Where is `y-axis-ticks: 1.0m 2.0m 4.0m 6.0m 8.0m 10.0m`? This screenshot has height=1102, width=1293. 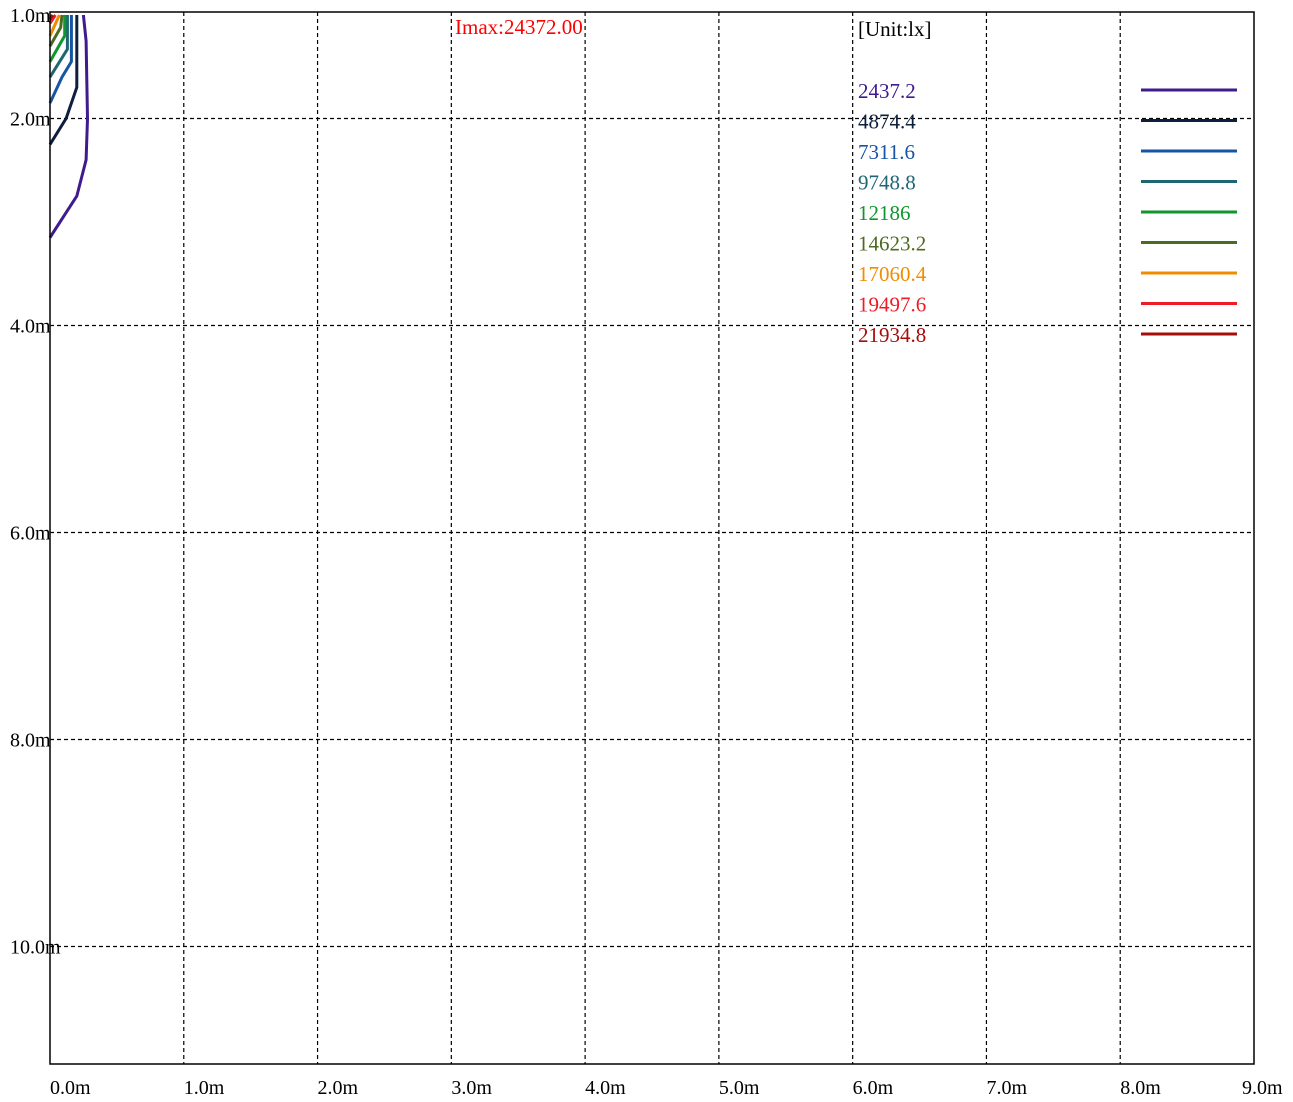 y-axis-ticks: 1.0m 2.0m 4.0m 6.0m 8.0m 10.0m is located at coordinates (35, 482).